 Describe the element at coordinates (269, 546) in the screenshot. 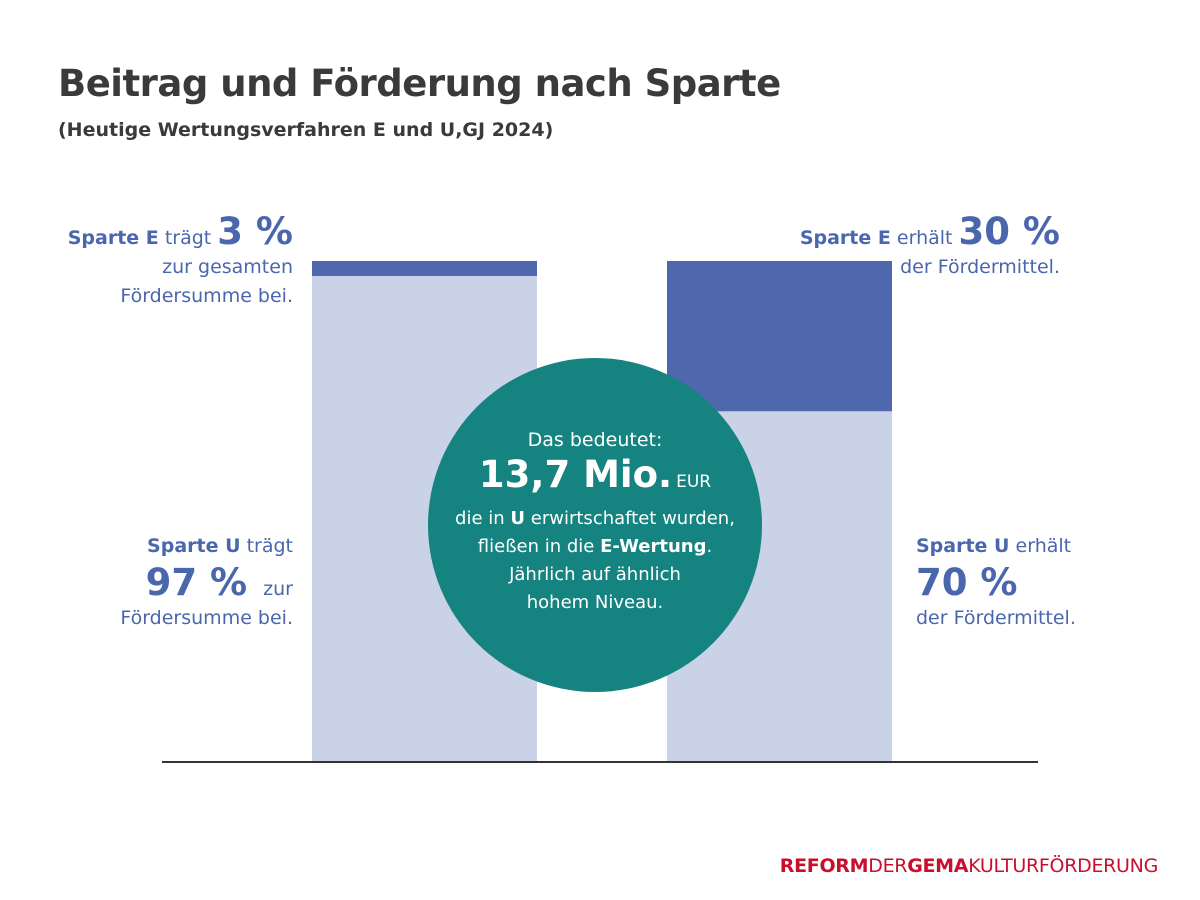

I see `label-left-u-verb: trägt` at that location.